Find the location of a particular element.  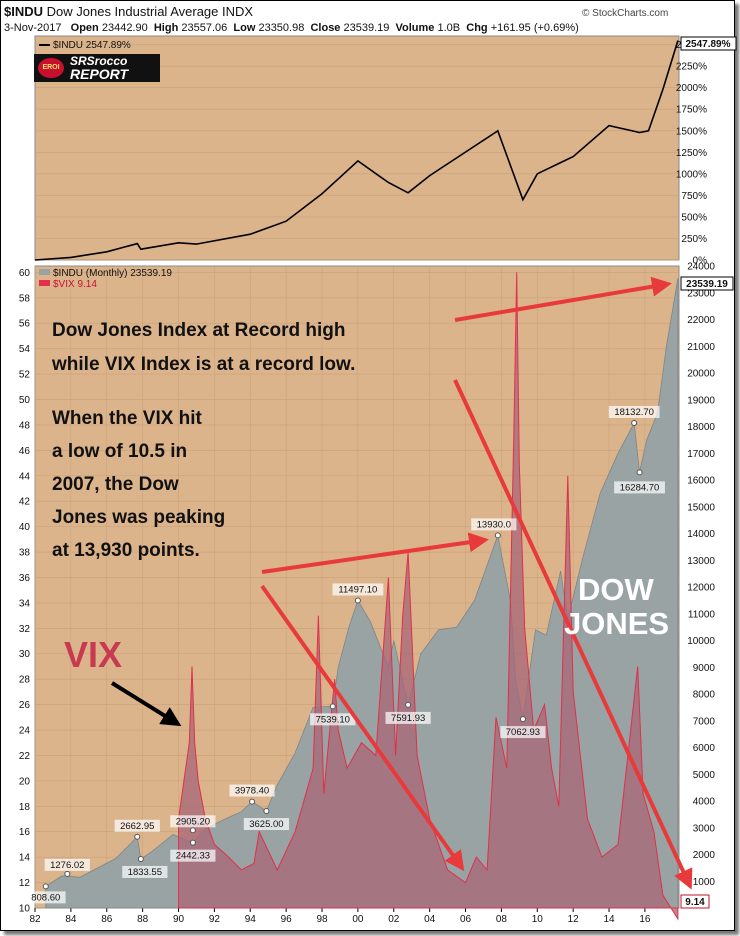

close-value: 23539.19 is located at coordinates (366, 28).